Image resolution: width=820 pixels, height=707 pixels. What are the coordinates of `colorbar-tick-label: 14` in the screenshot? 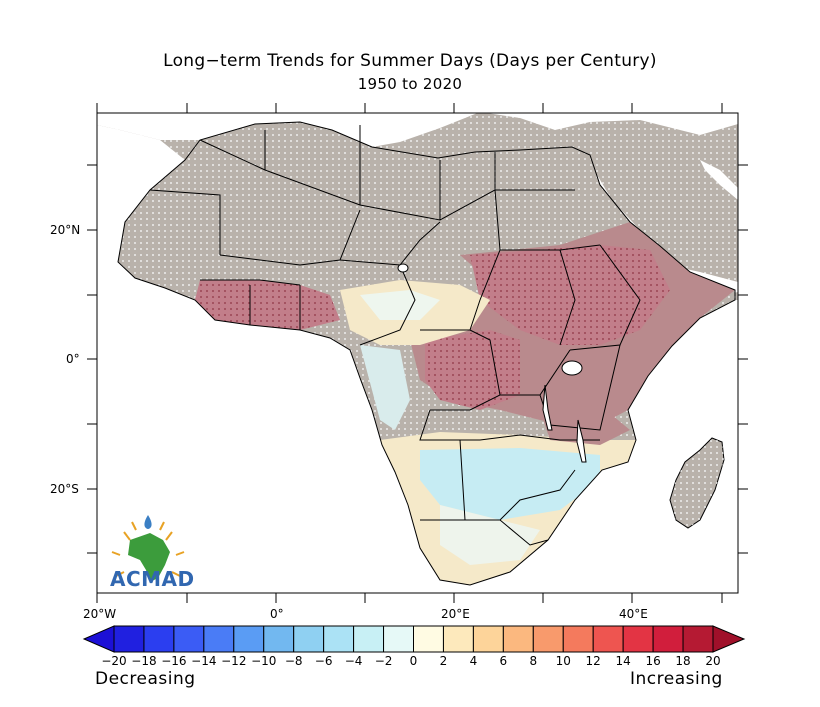 It's located at (623, 661).